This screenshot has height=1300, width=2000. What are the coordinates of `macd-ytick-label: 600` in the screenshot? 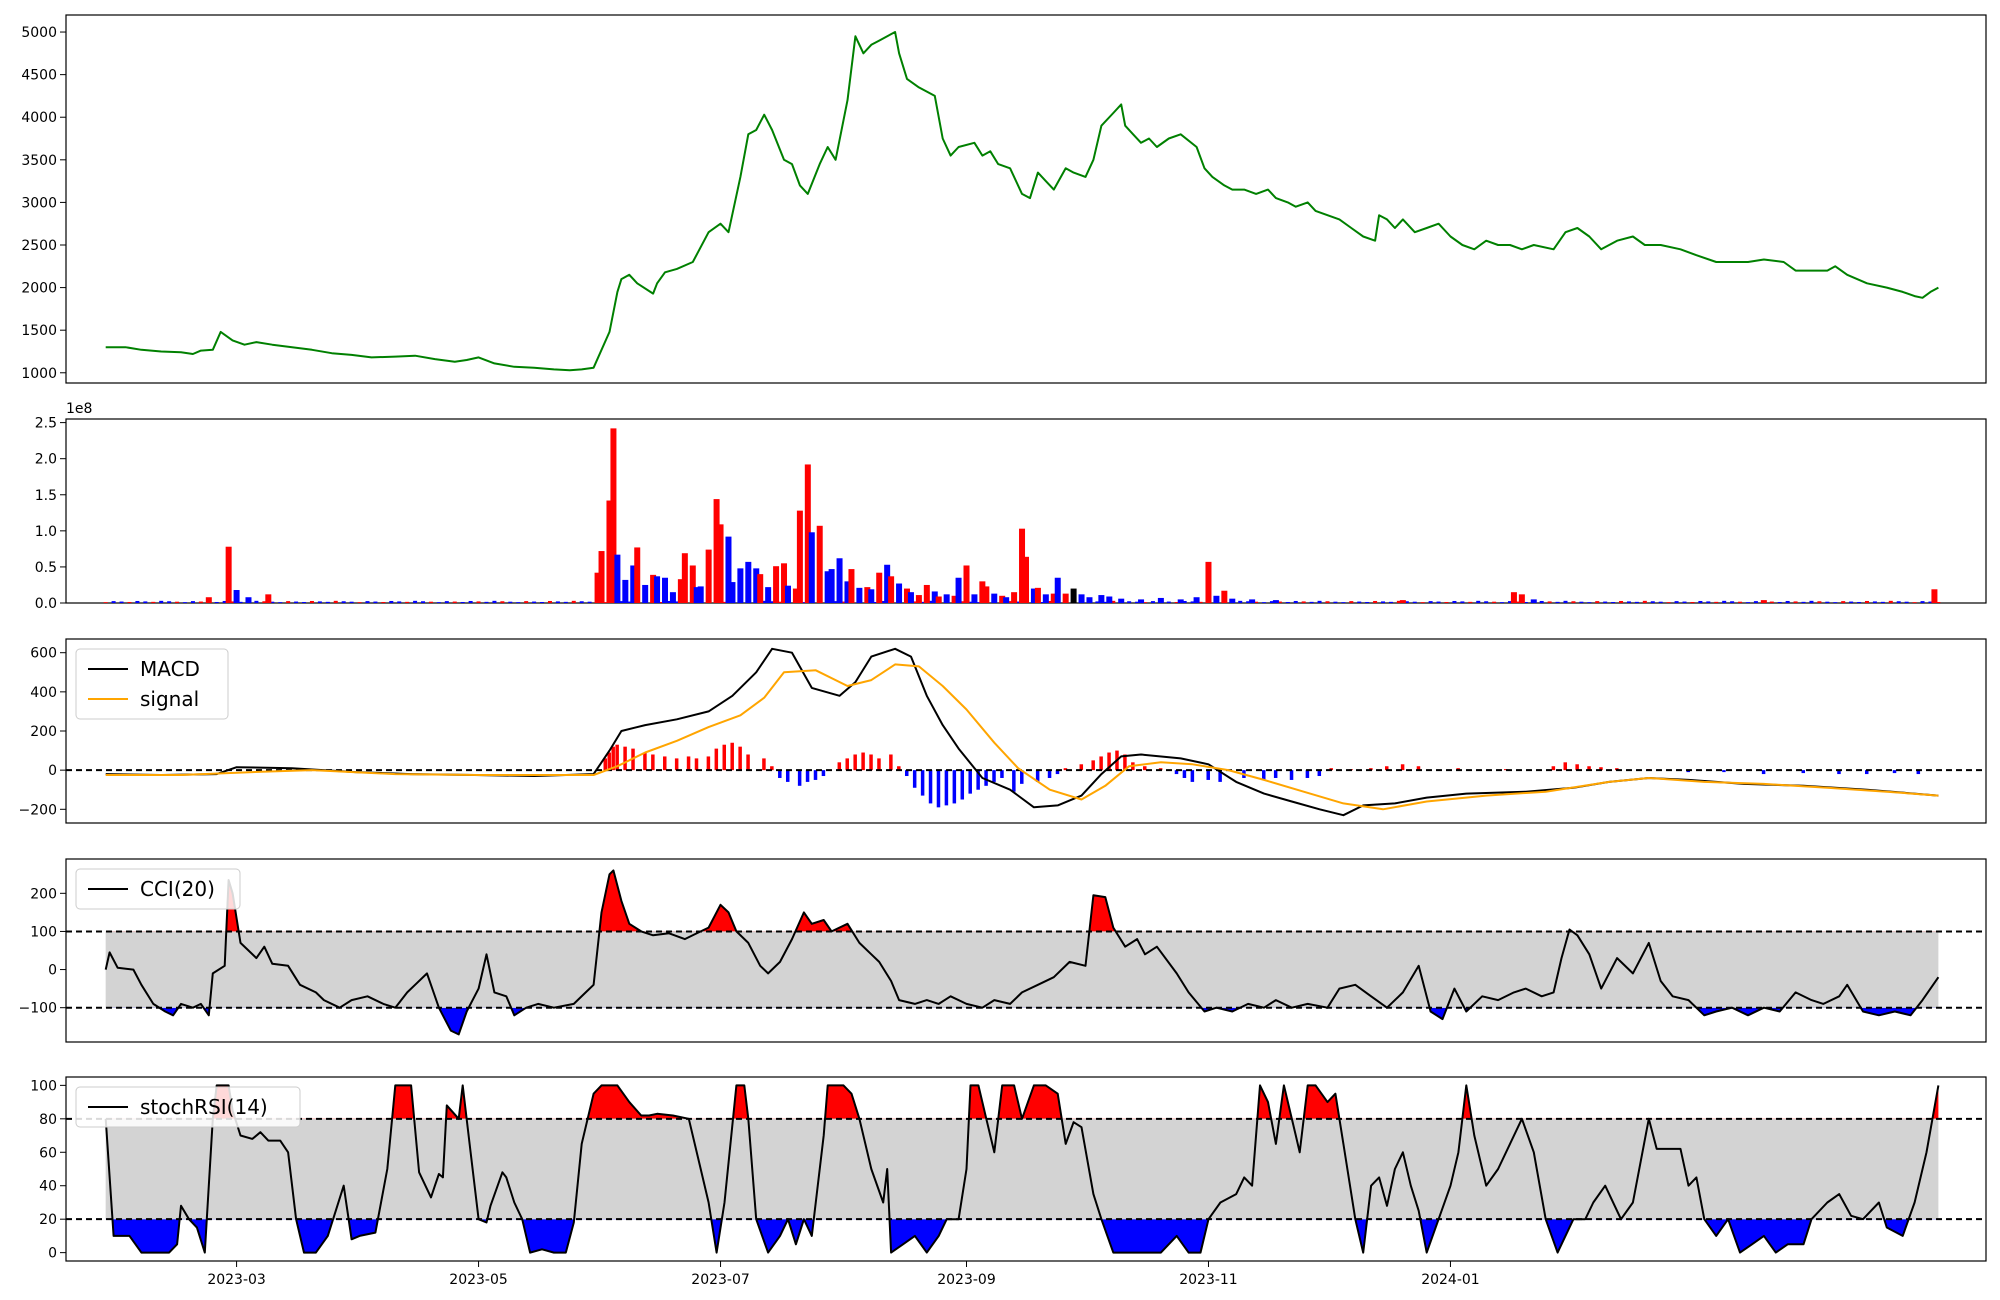 It's located at (43, 654).